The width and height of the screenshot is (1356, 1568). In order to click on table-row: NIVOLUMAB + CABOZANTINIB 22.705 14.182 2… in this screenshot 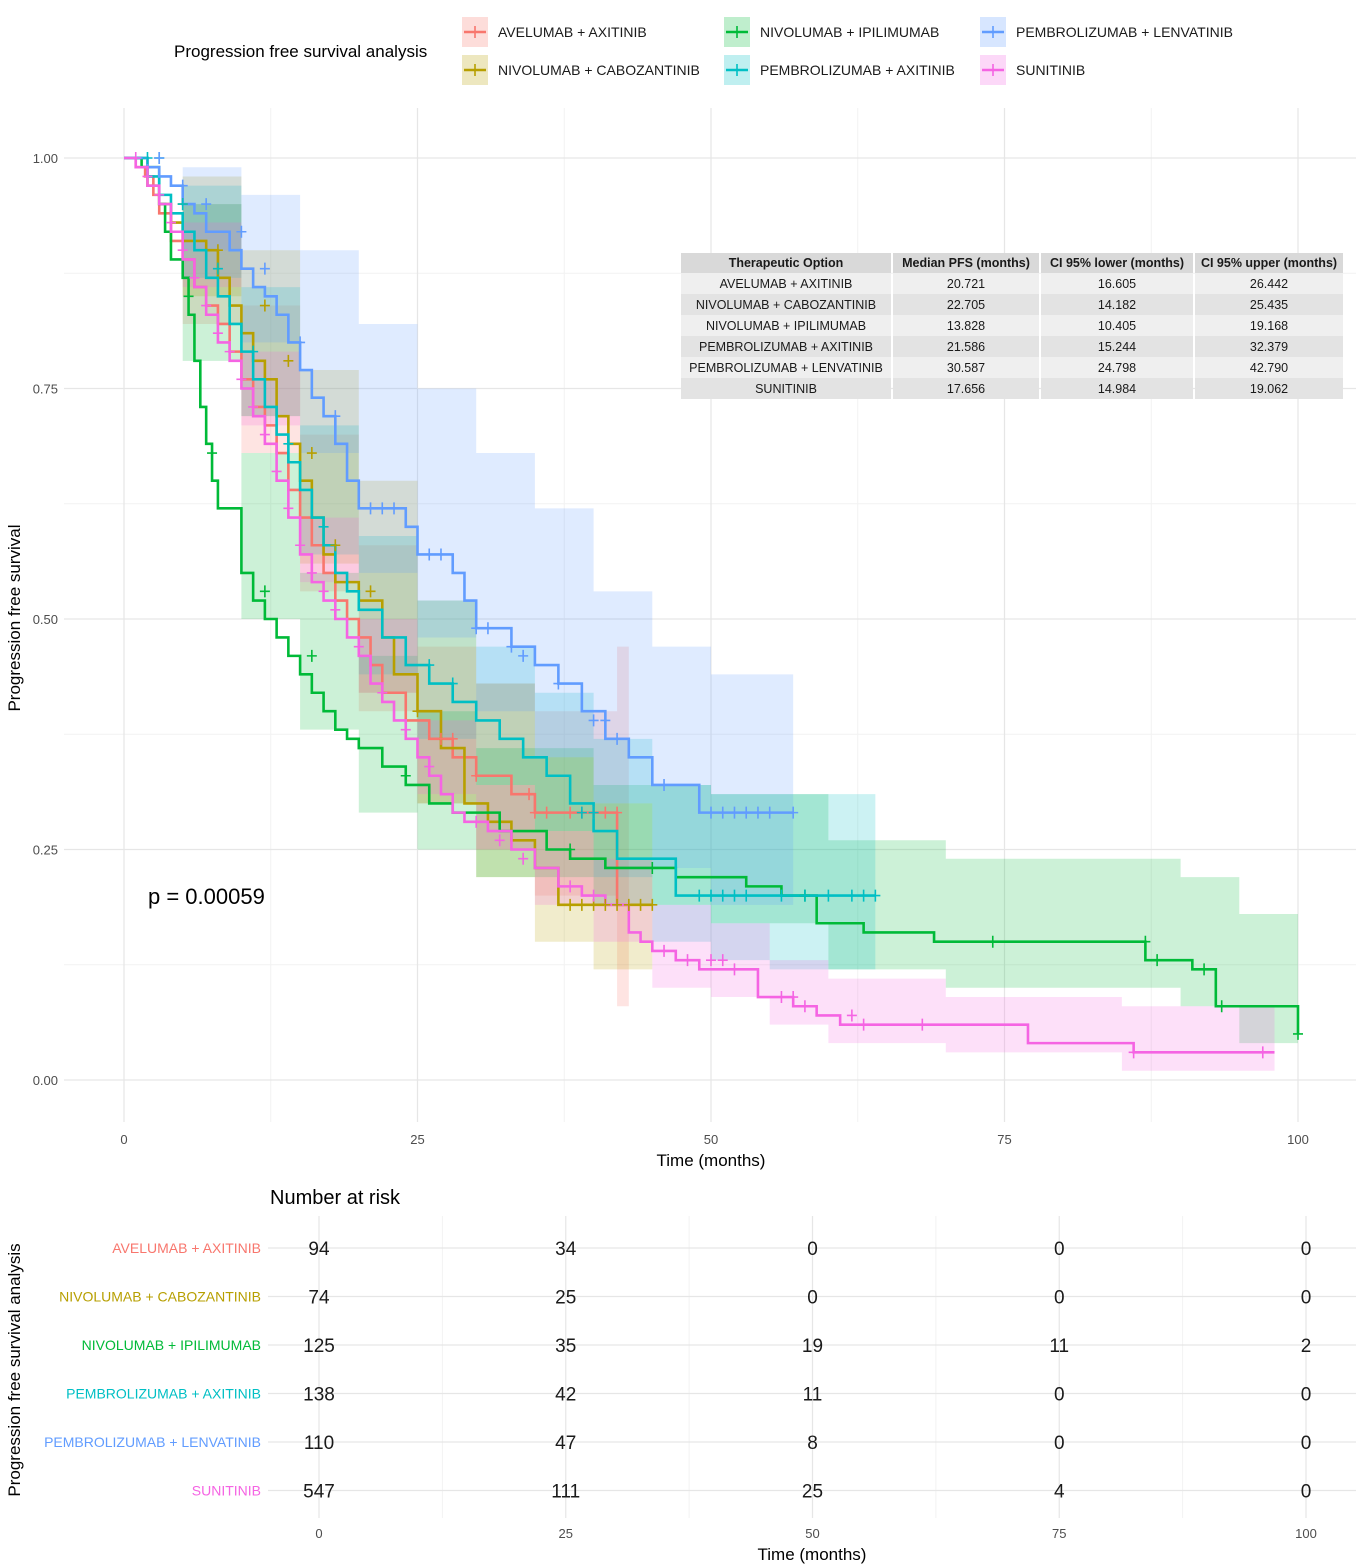, I will do `click(1012, 304)`.